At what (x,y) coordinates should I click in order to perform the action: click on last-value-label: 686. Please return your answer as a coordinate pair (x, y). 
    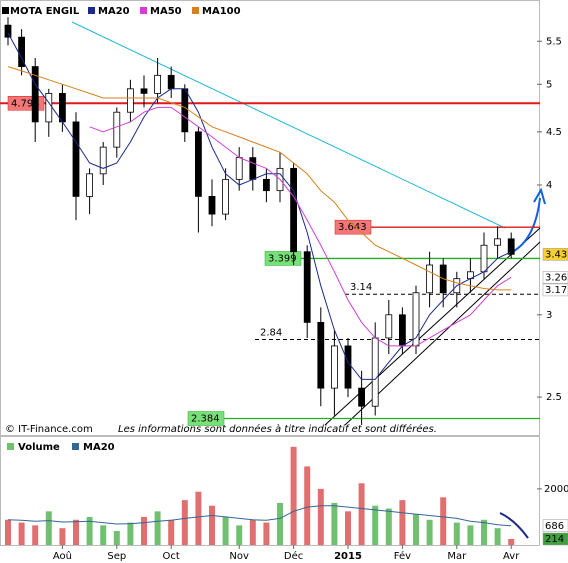
    Looking at the image, I should click on (554, 526).